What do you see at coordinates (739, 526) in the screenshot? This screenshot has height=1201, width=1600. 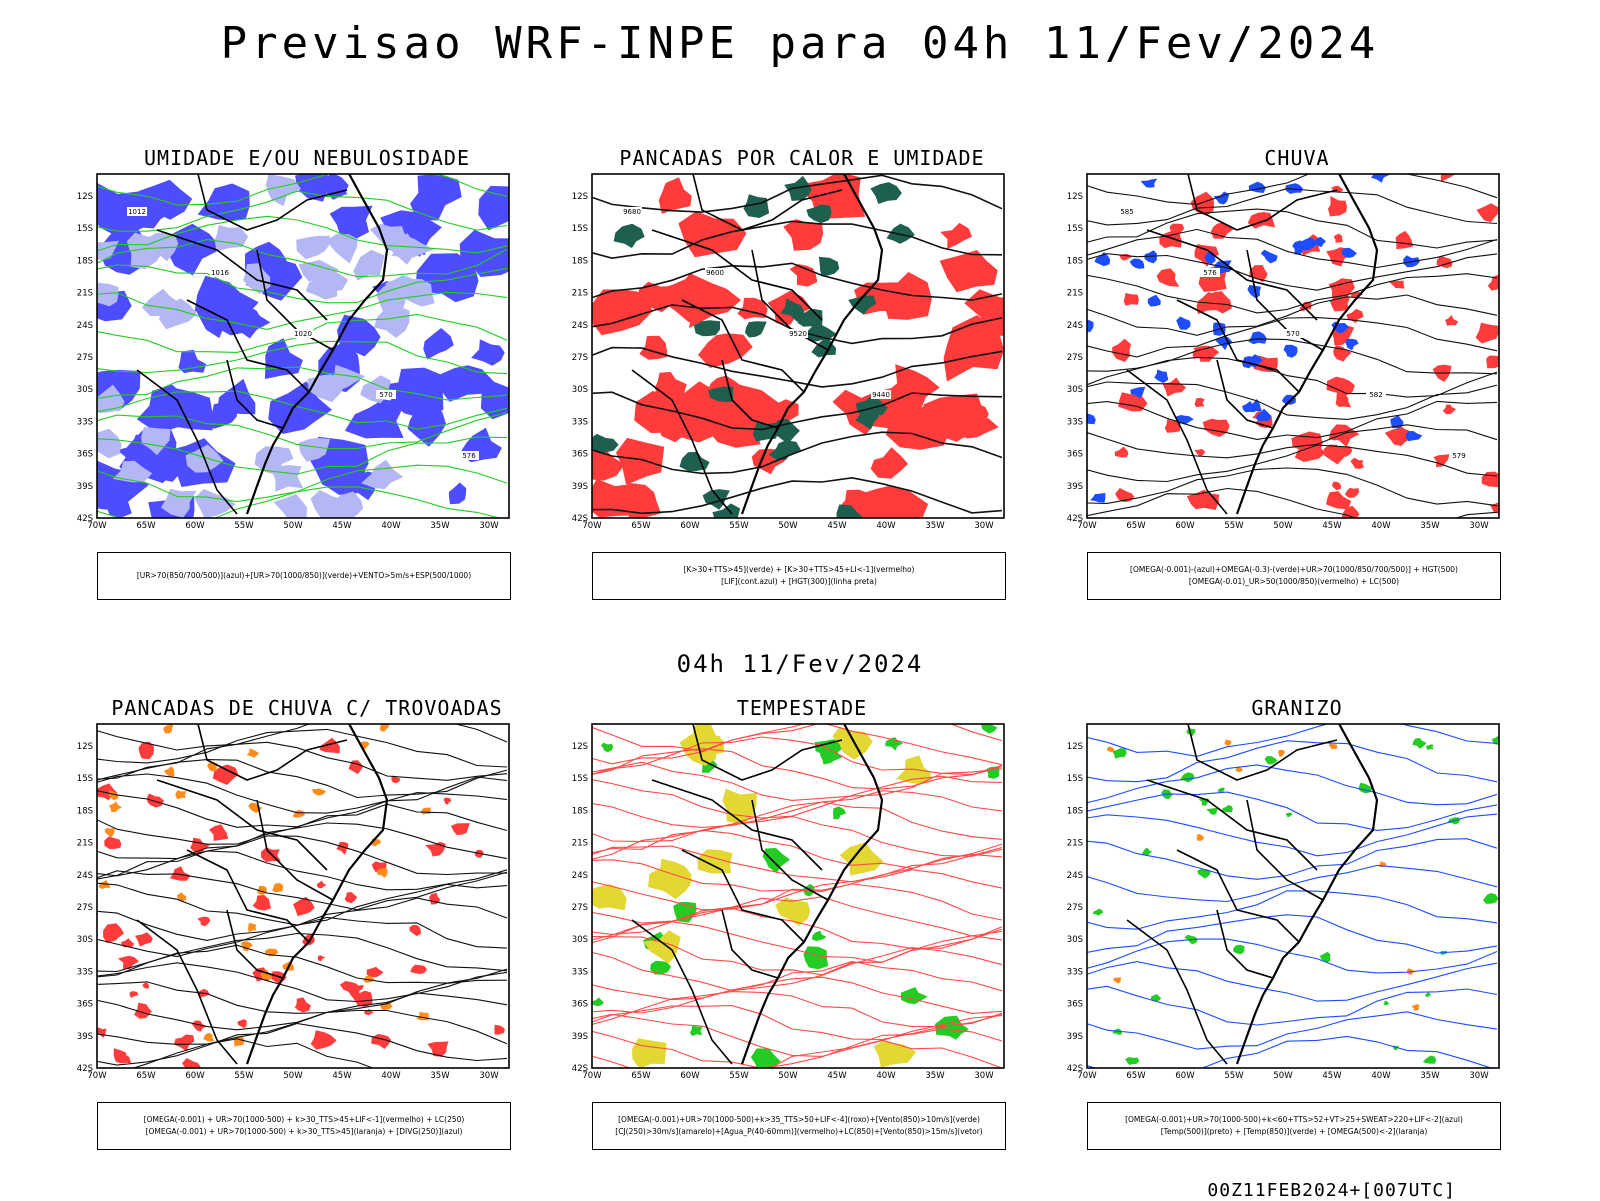 I see `lon-tick-label: 55W` at bounding box center [739, 526].